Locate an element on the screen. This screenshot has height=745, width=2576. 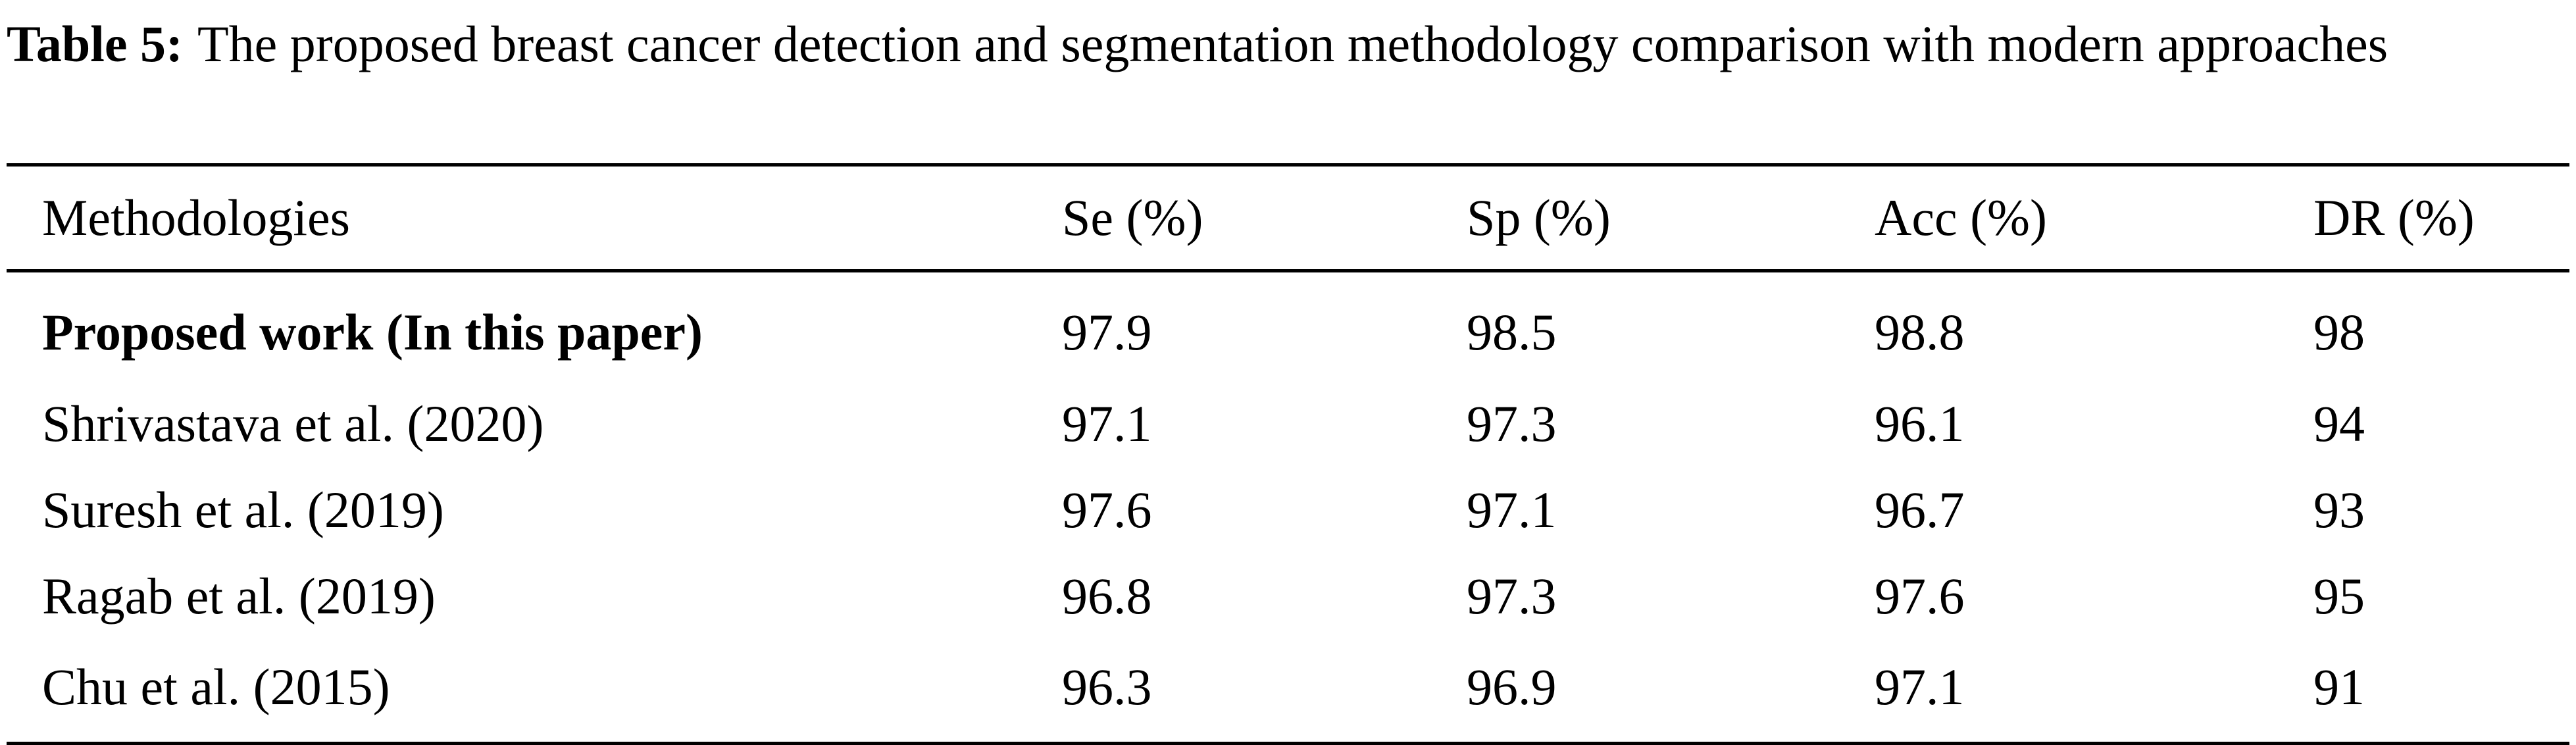
header-methodologies: Methodologies is located at coordinates (196, 217).